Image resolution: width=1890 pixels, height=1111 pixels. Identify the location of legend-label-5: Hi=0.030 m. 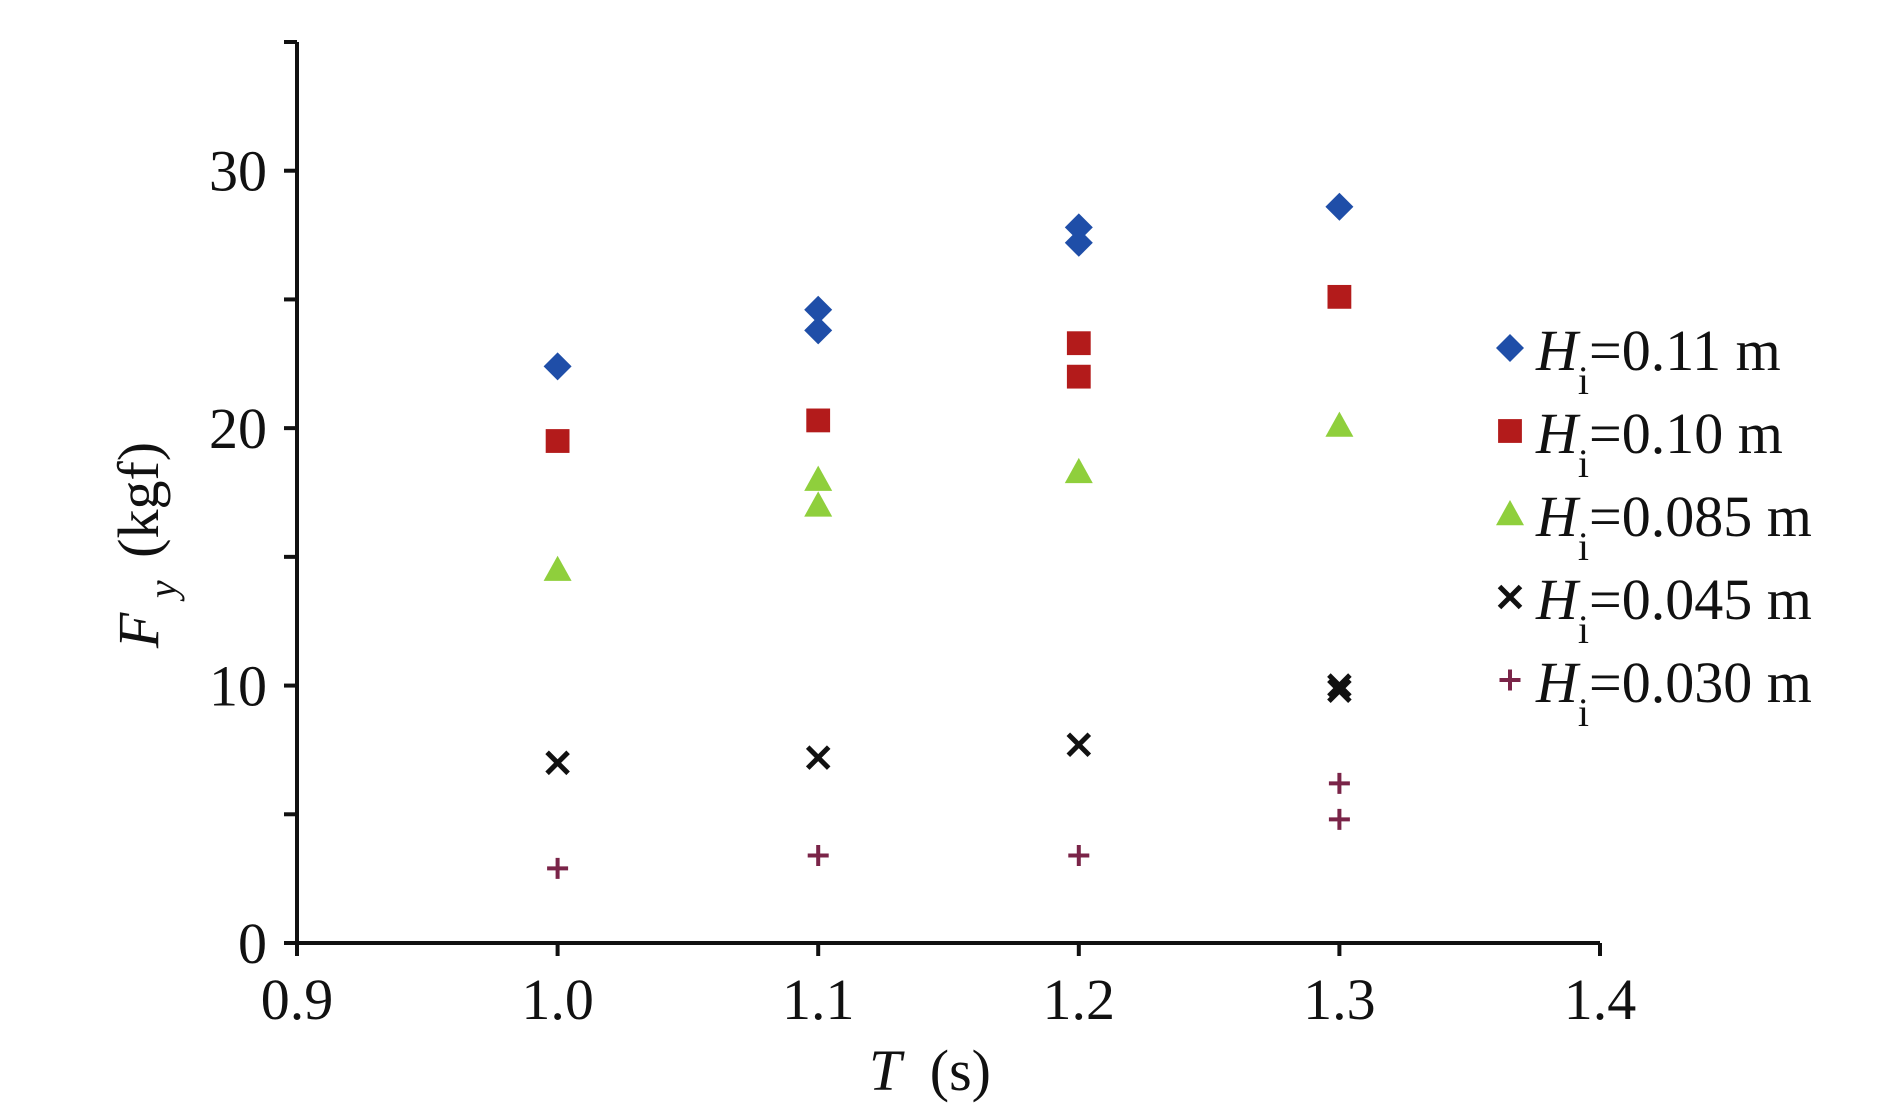
(1673, 692).